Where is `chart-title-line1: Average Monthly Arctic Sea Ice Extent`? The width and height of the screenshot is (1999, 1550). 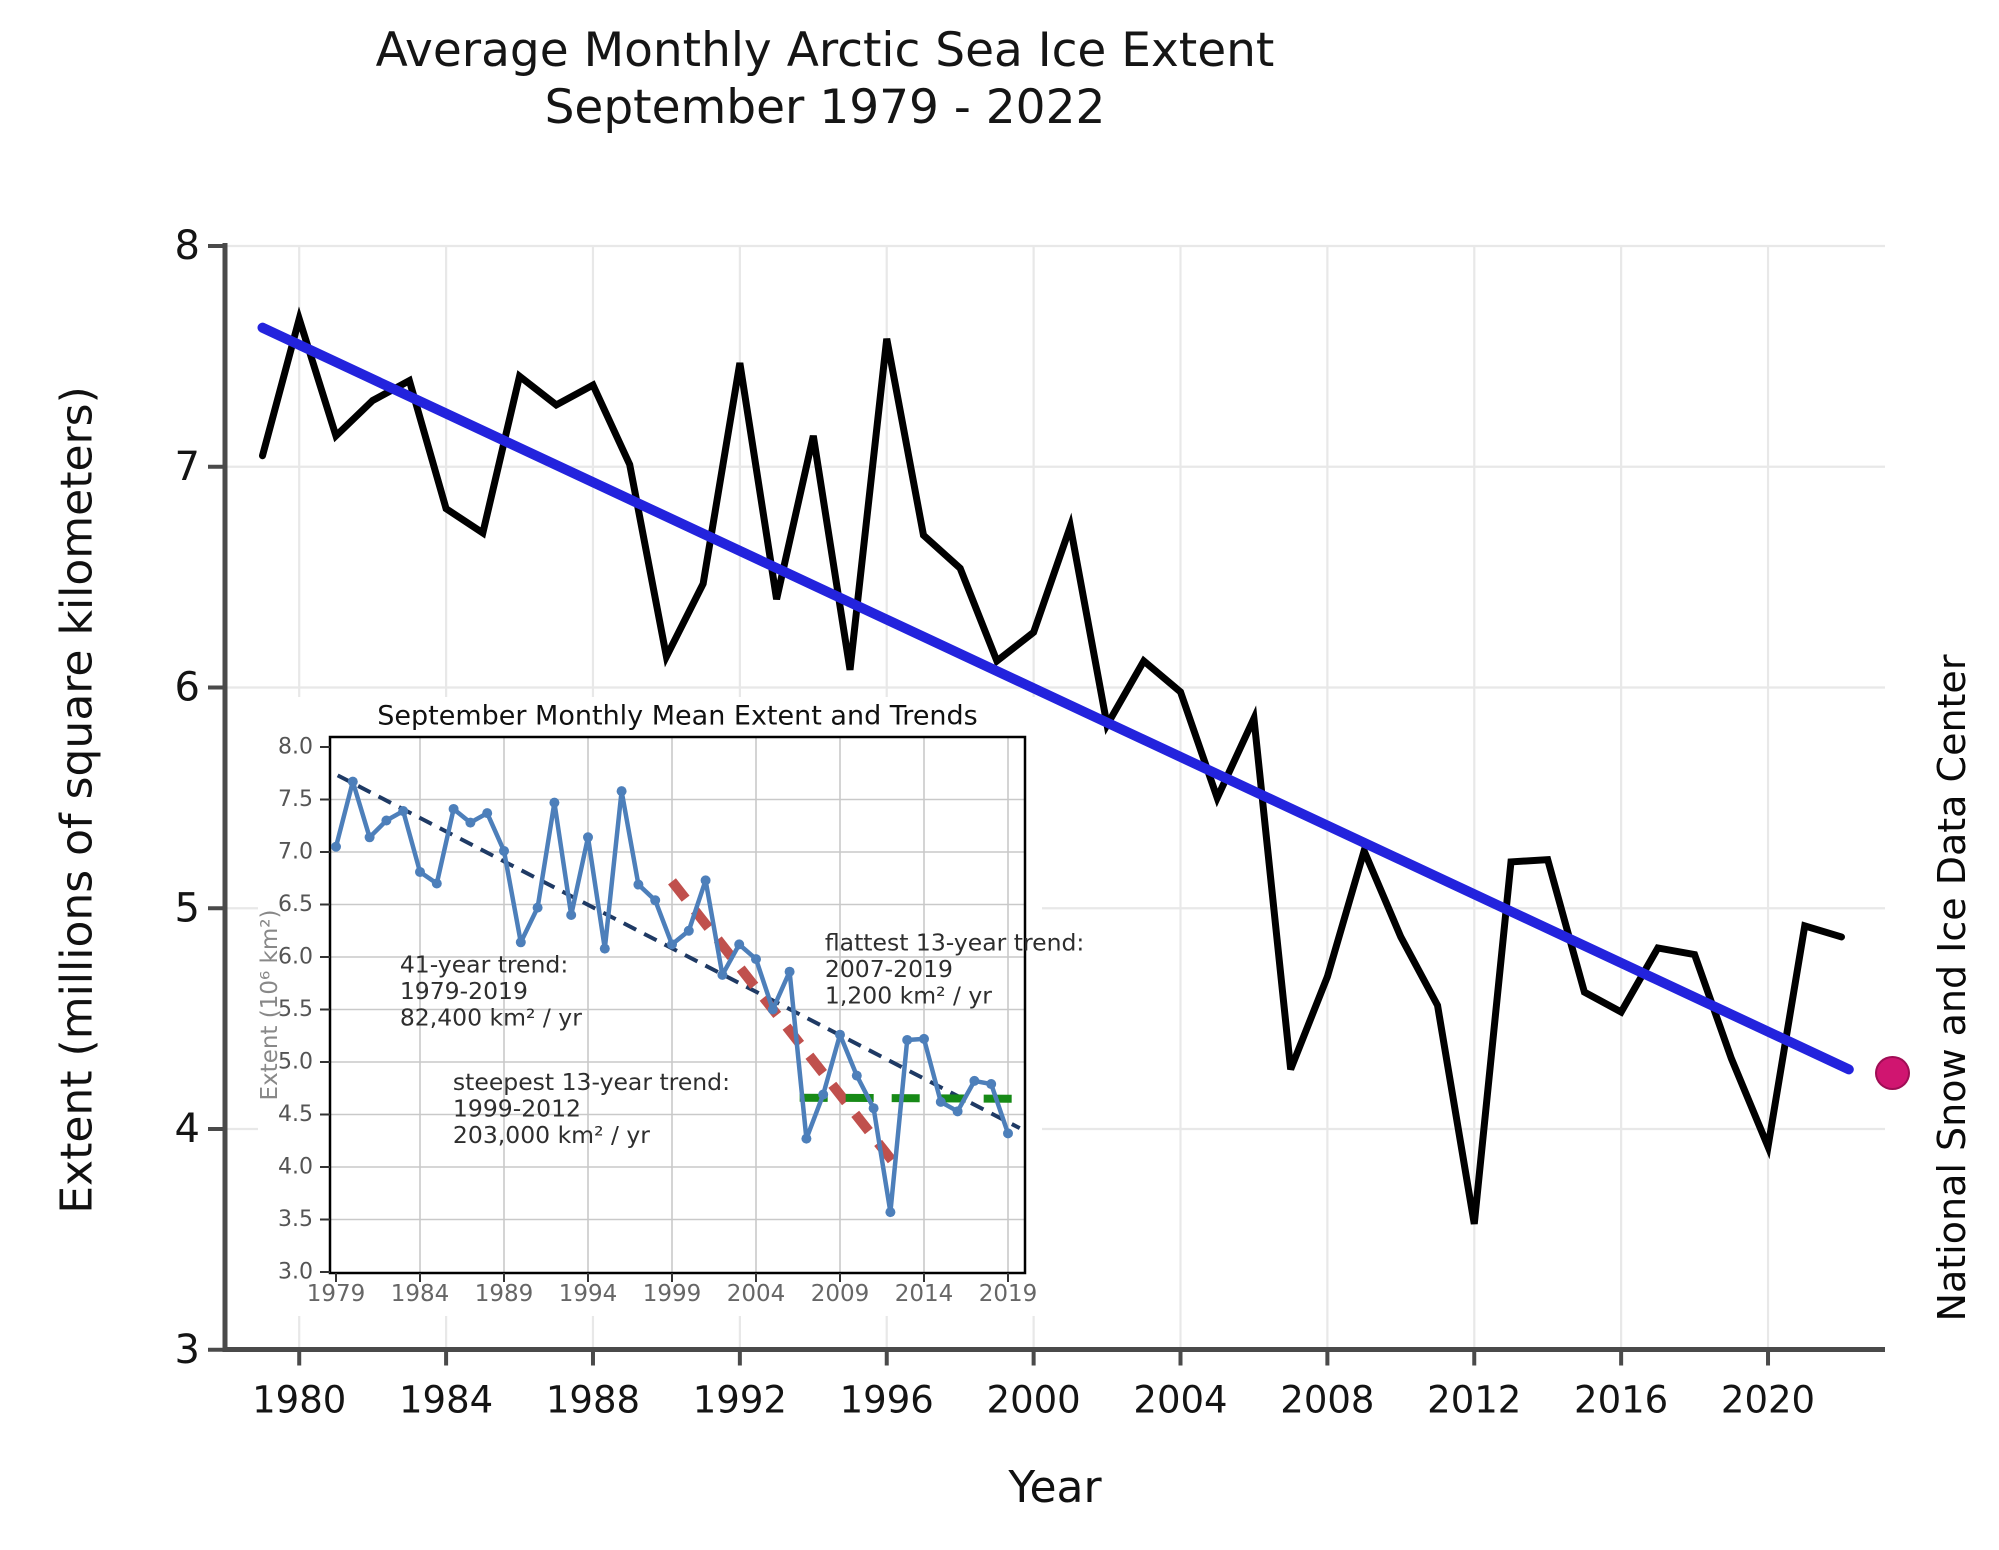
chart-title-line1: Average Monthly Arctic Sea Ice Extent is located at coordinates (825, 50).